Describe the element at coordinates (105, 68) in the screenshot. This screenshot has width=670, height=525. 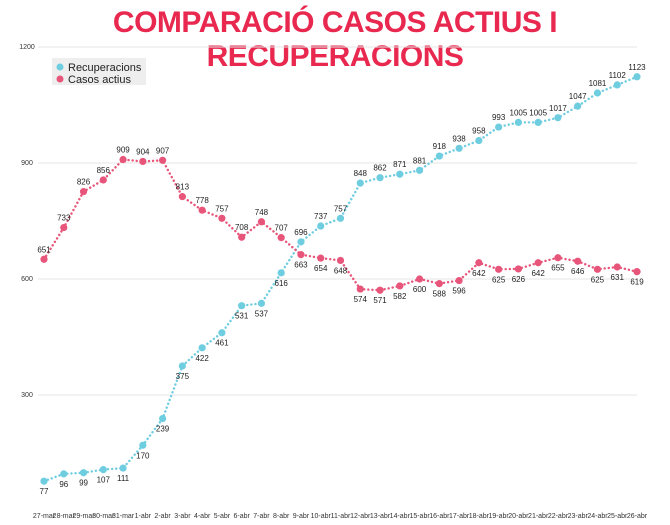
I see `legend-label-recuperacions: Recuperacions` at that location.